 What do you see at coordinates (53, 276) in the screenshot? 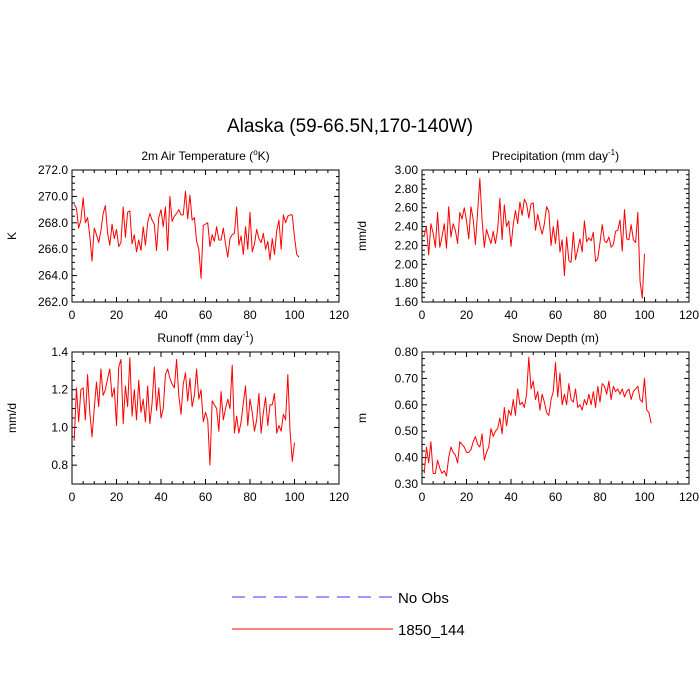
I see `air-temperature-y-tick-label: 264.0` at bounding box center [53, 276].